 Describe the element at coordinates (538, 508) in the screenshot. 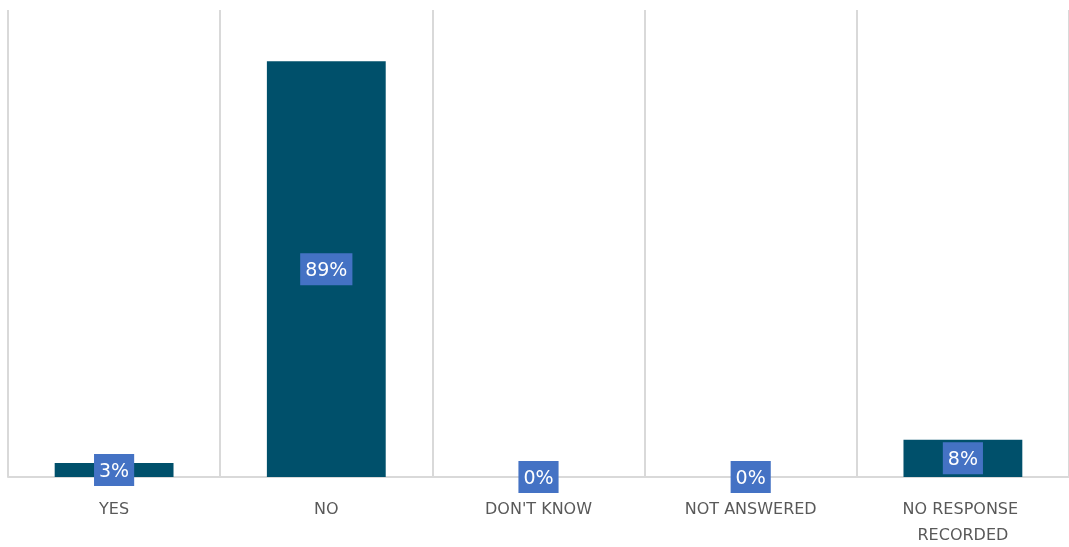

I see `x-tick-label: DON'T KNOW` at that location.